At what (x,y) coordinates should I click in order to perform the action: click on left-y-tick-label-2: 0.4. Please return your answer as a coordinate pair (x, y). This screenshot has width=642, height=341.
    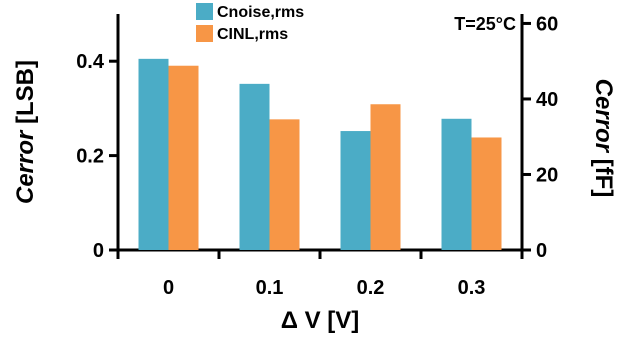
    Looking at the image, I should click on (90, 62).